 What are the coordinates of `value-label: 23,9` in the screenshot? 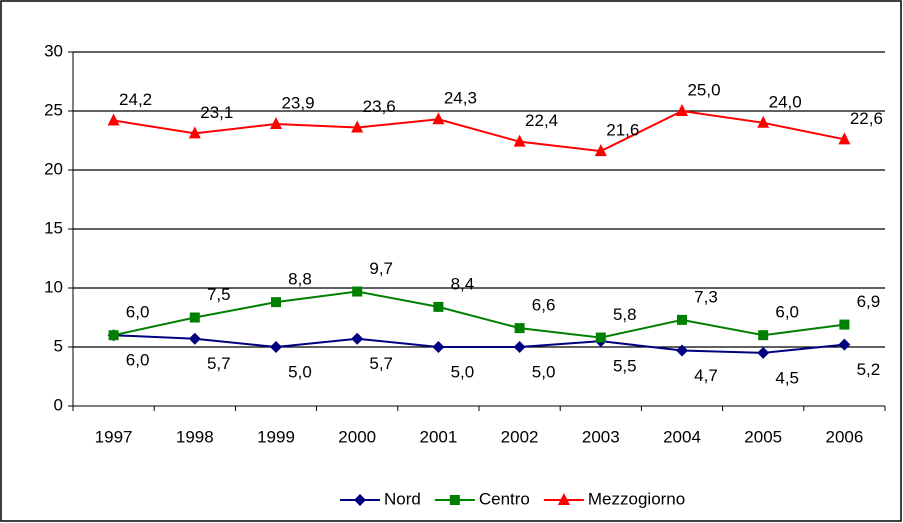 It's located at (297, 102).